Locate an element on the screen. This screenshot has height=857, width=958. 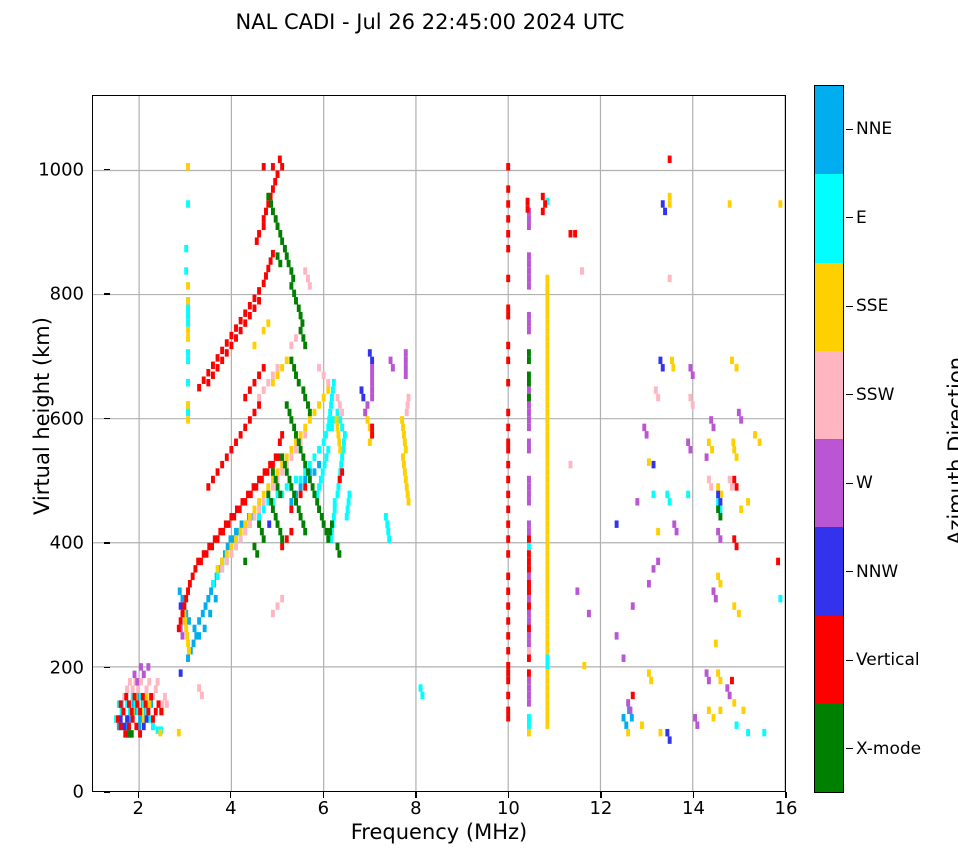
colorbar-segment-vertical is located at coordinates (829, 659).